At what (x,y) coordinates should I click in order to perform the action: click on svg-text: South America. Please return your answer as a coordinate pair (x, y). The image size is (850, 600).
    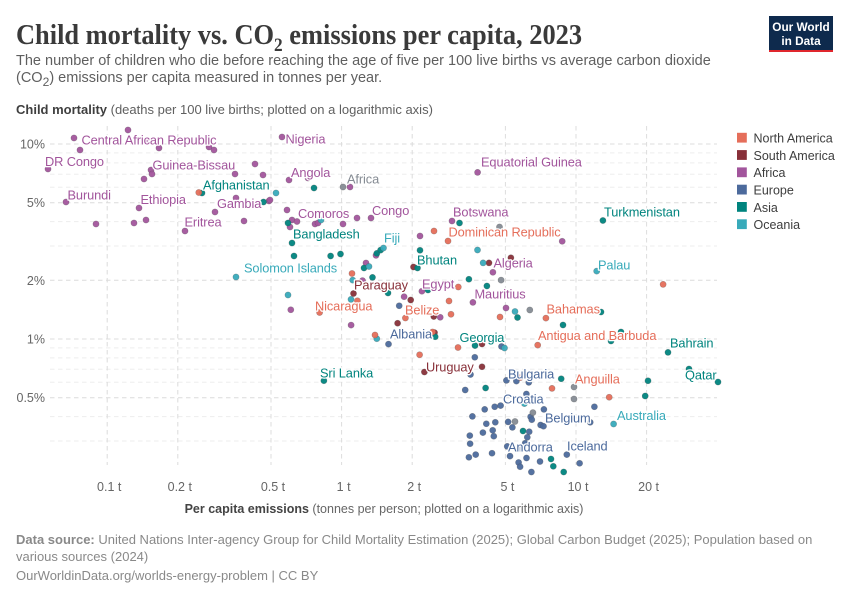
    Looking at the image, I should click on (794, 156).